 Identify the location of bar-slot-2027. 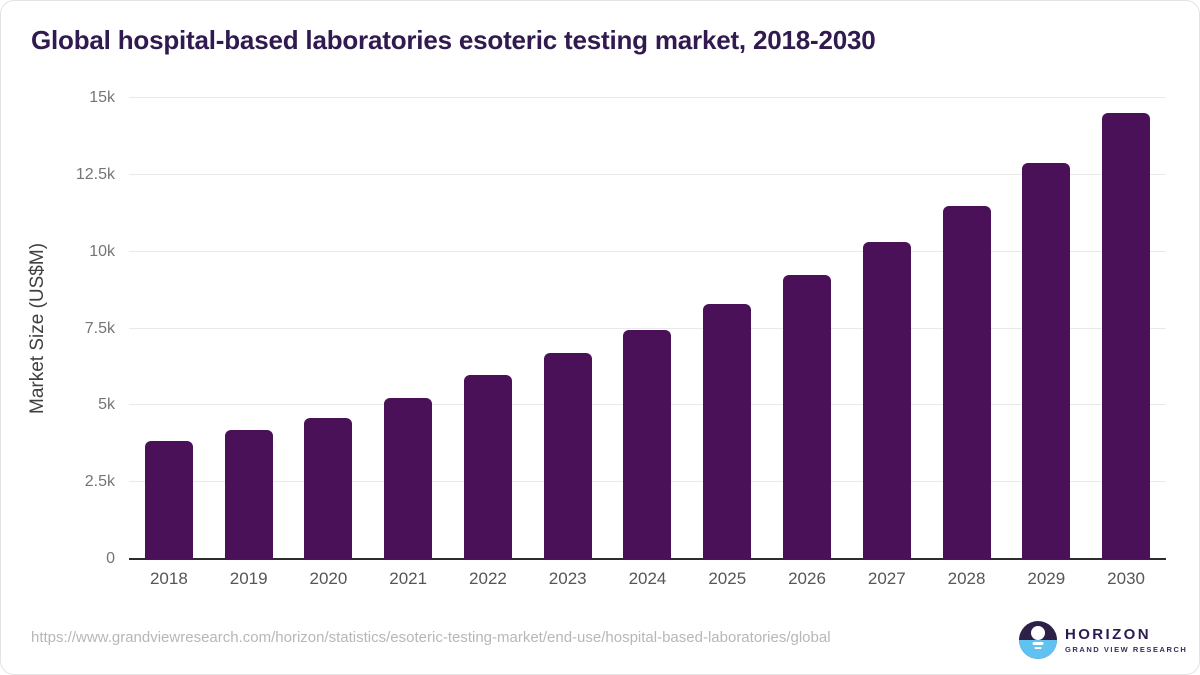
(887, 328).